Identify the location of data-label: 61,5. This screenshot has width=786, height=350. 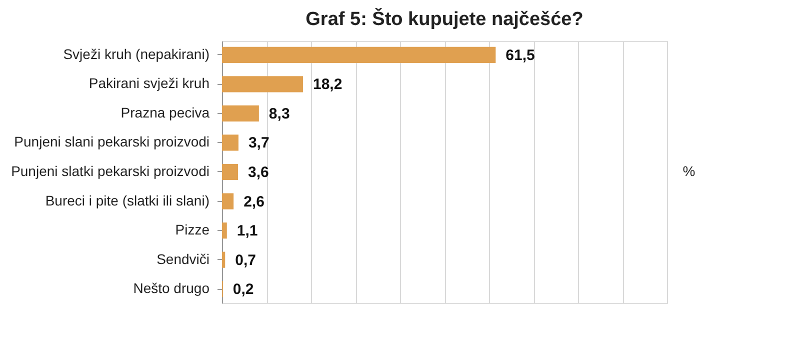
(520, 55).